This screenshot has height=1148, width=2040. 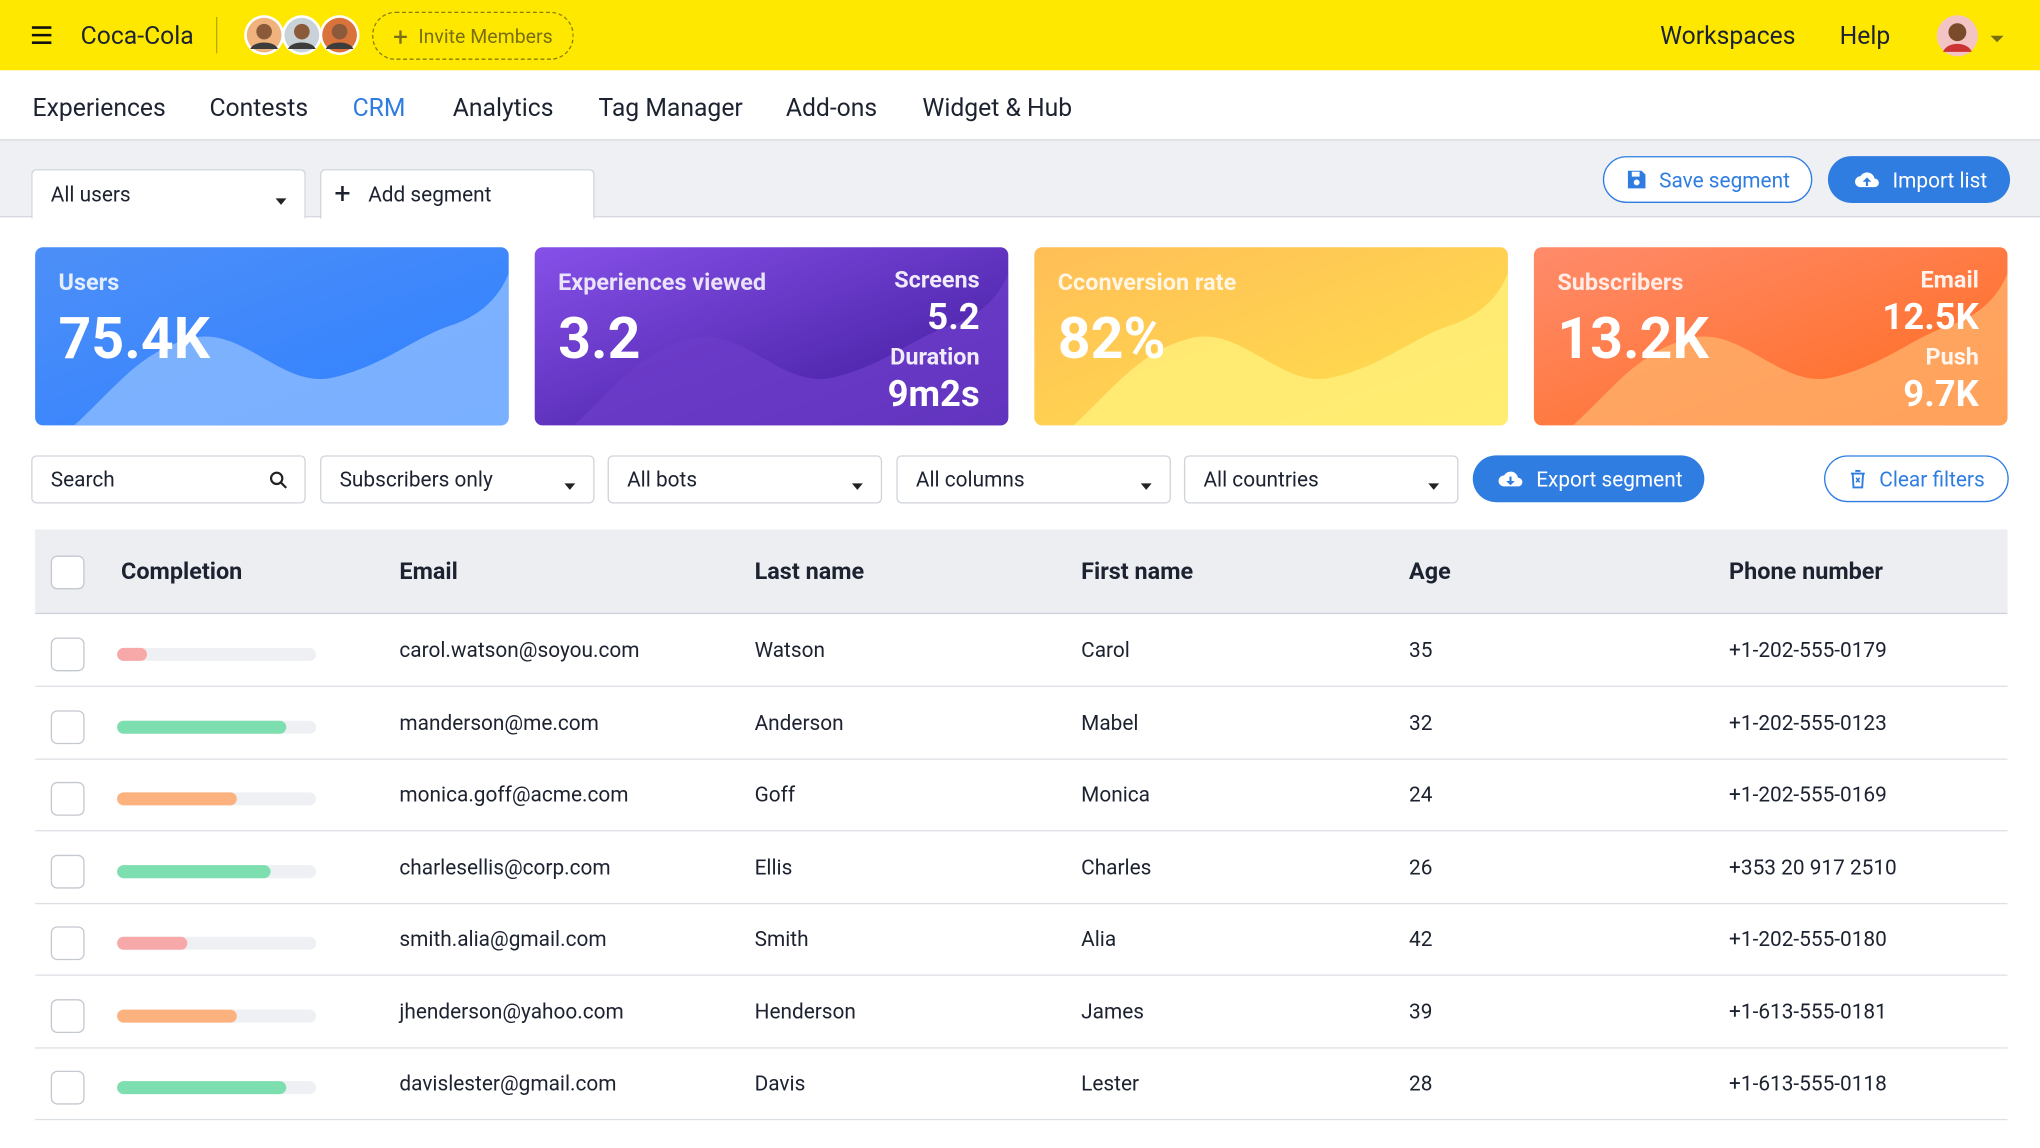 I want to click on label: James, so click(x=1113, y=1011).